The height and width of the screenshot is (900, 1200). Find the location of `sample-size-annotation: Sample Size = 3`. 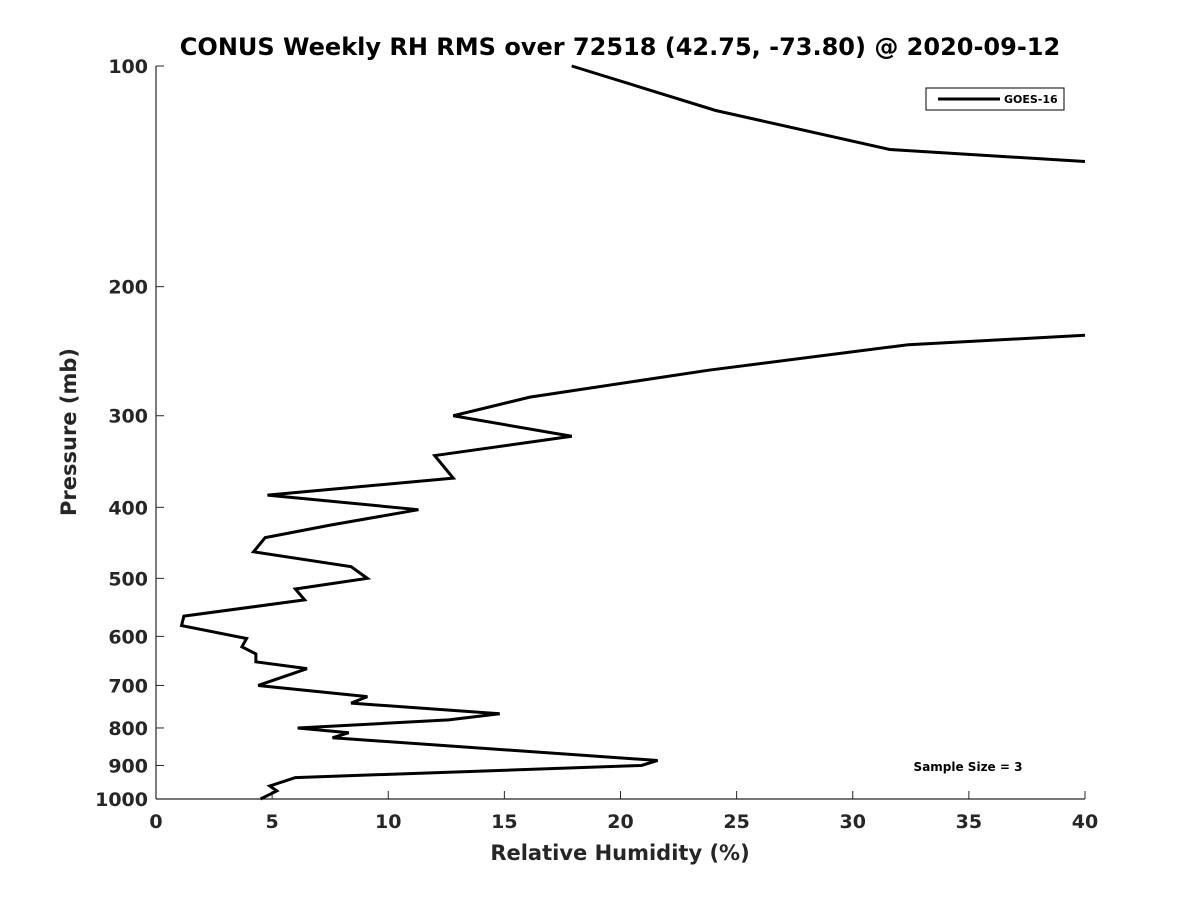

sample-size-annotation: Sample Size = 3 is located at coordinates (968, 767).